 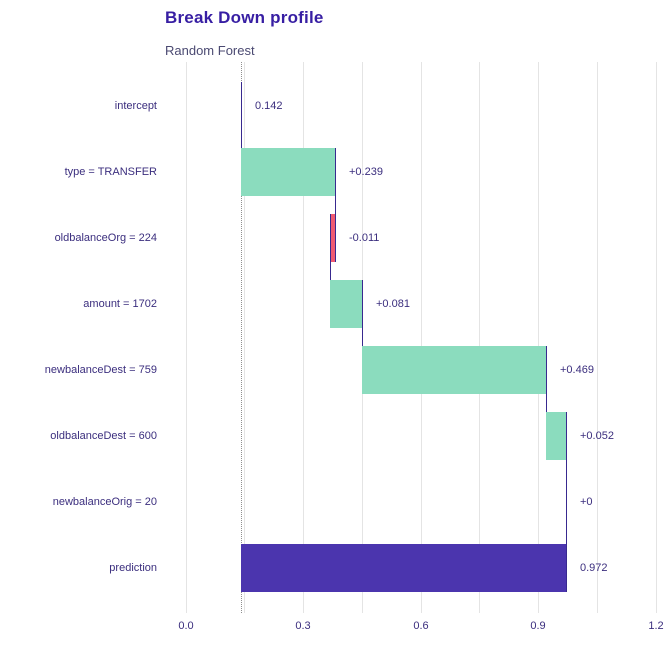 What do you see at coordinates (364, 238) in the screenshot?
I see `value-label: -0.011` at bounding box center [364, 238].